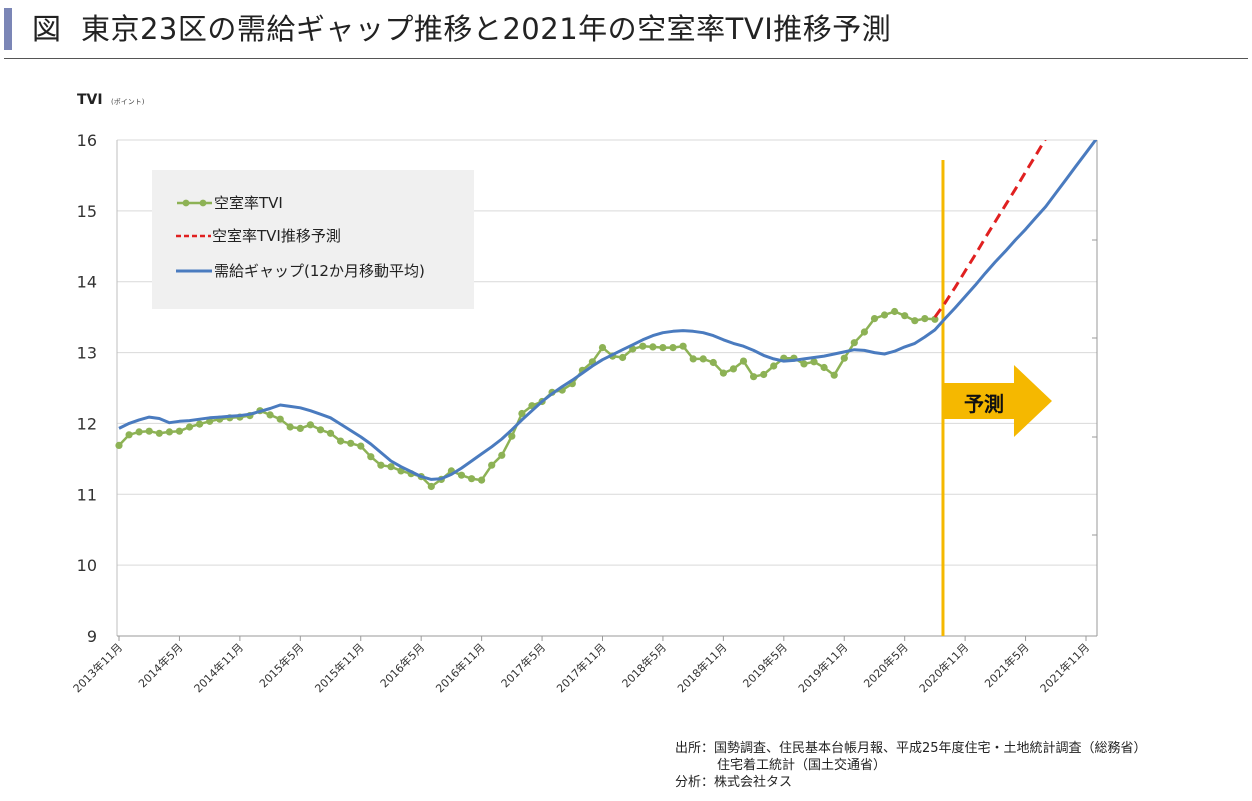 Image resolution: width=1252 pixels, height=801 pixels. Describe the element at coordinates (486, 29) in the screenshot. I see `title-text: 東京23区の需給ギャップ推移と2021年の空室率TVI推移予測` at that location.